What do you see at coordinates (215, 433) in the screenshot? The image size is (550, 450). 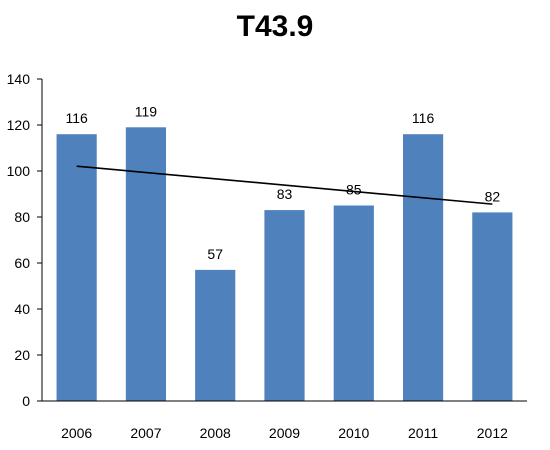 I see `x-tick-label: 2008` at bounding box center [215, 433].